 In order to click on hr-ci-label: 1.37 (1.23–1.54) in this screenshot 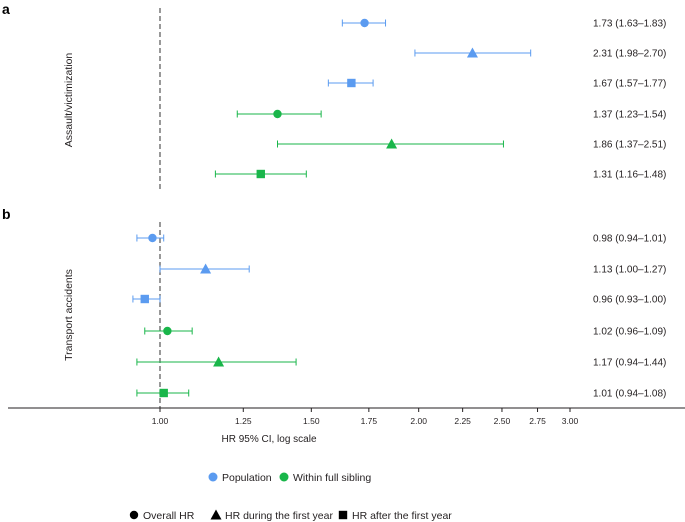, I will do `click(629, 115)`.